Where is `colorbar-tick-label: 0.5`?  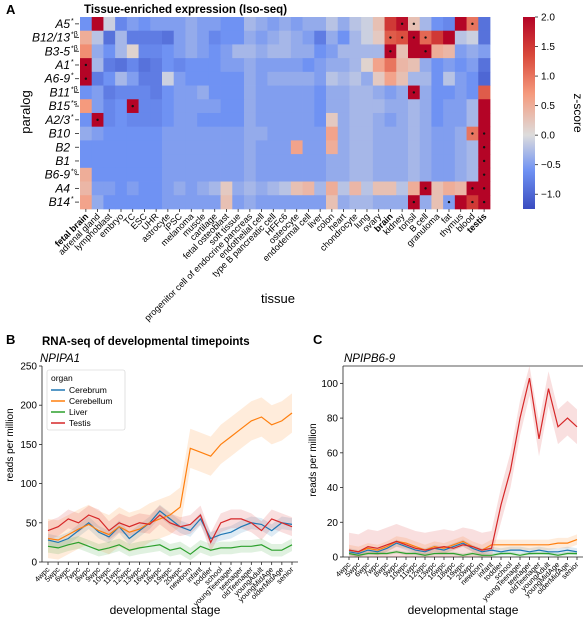
colorbar-tick-label: 0.5 is located at coordinates (548, 106).